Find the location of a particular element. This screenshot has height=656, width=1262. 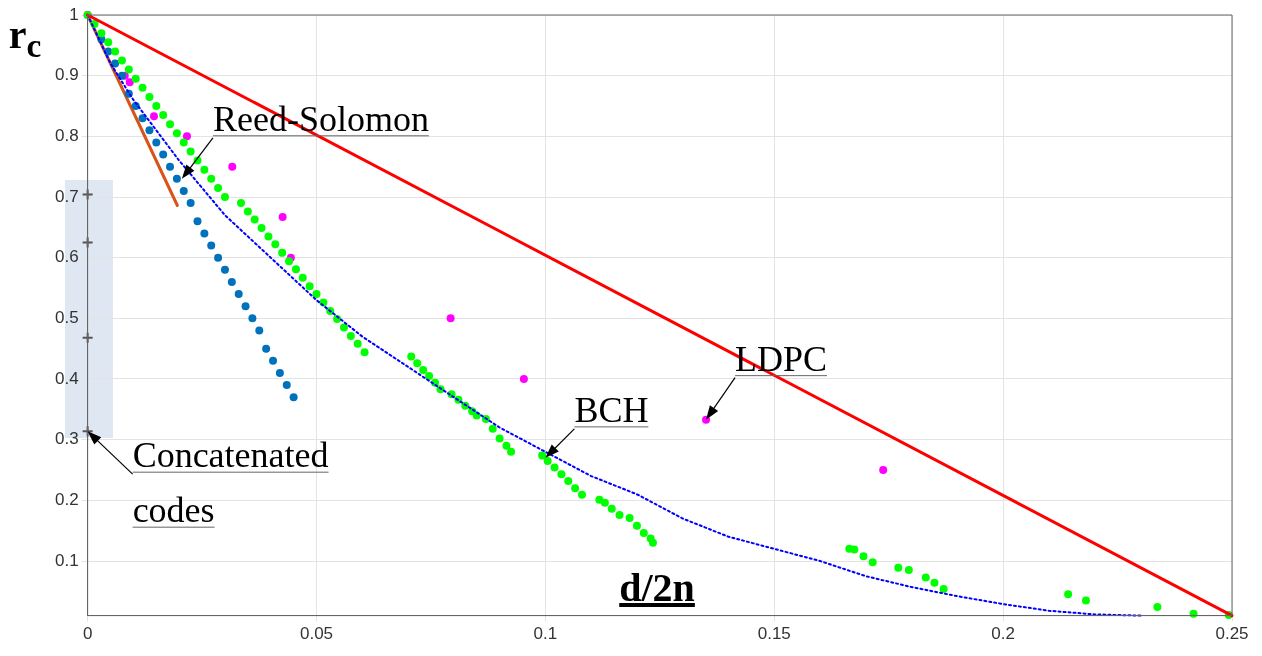

x-axis-title: d/2n is located at coordinates (657, 587).